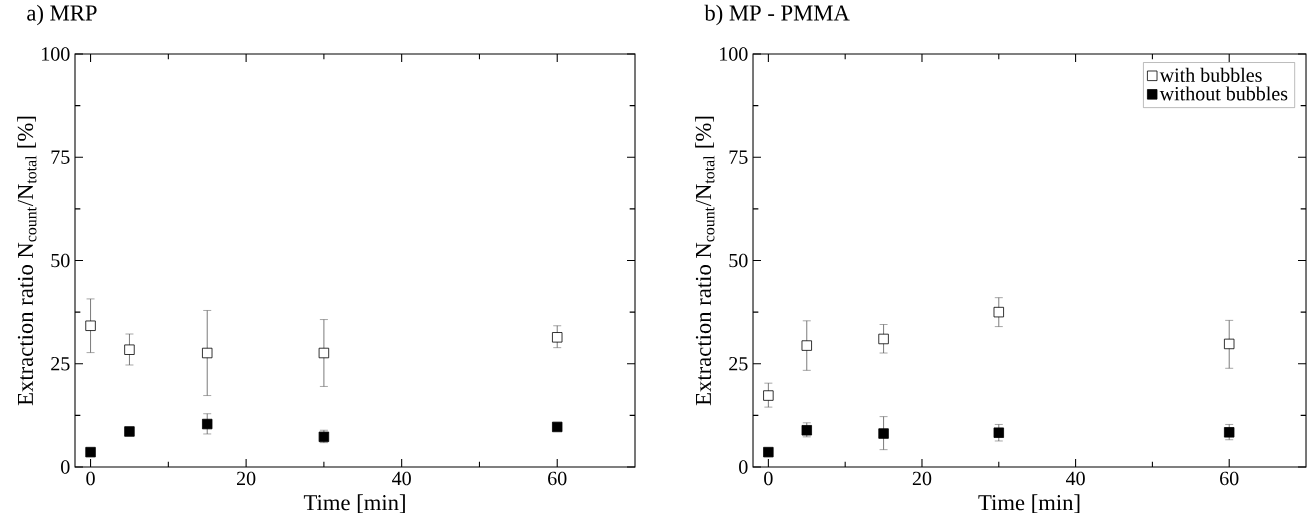  Describe the element at coordinates (62, 15) in the screenshot. I see `chart-title: a) MRP` at that location.